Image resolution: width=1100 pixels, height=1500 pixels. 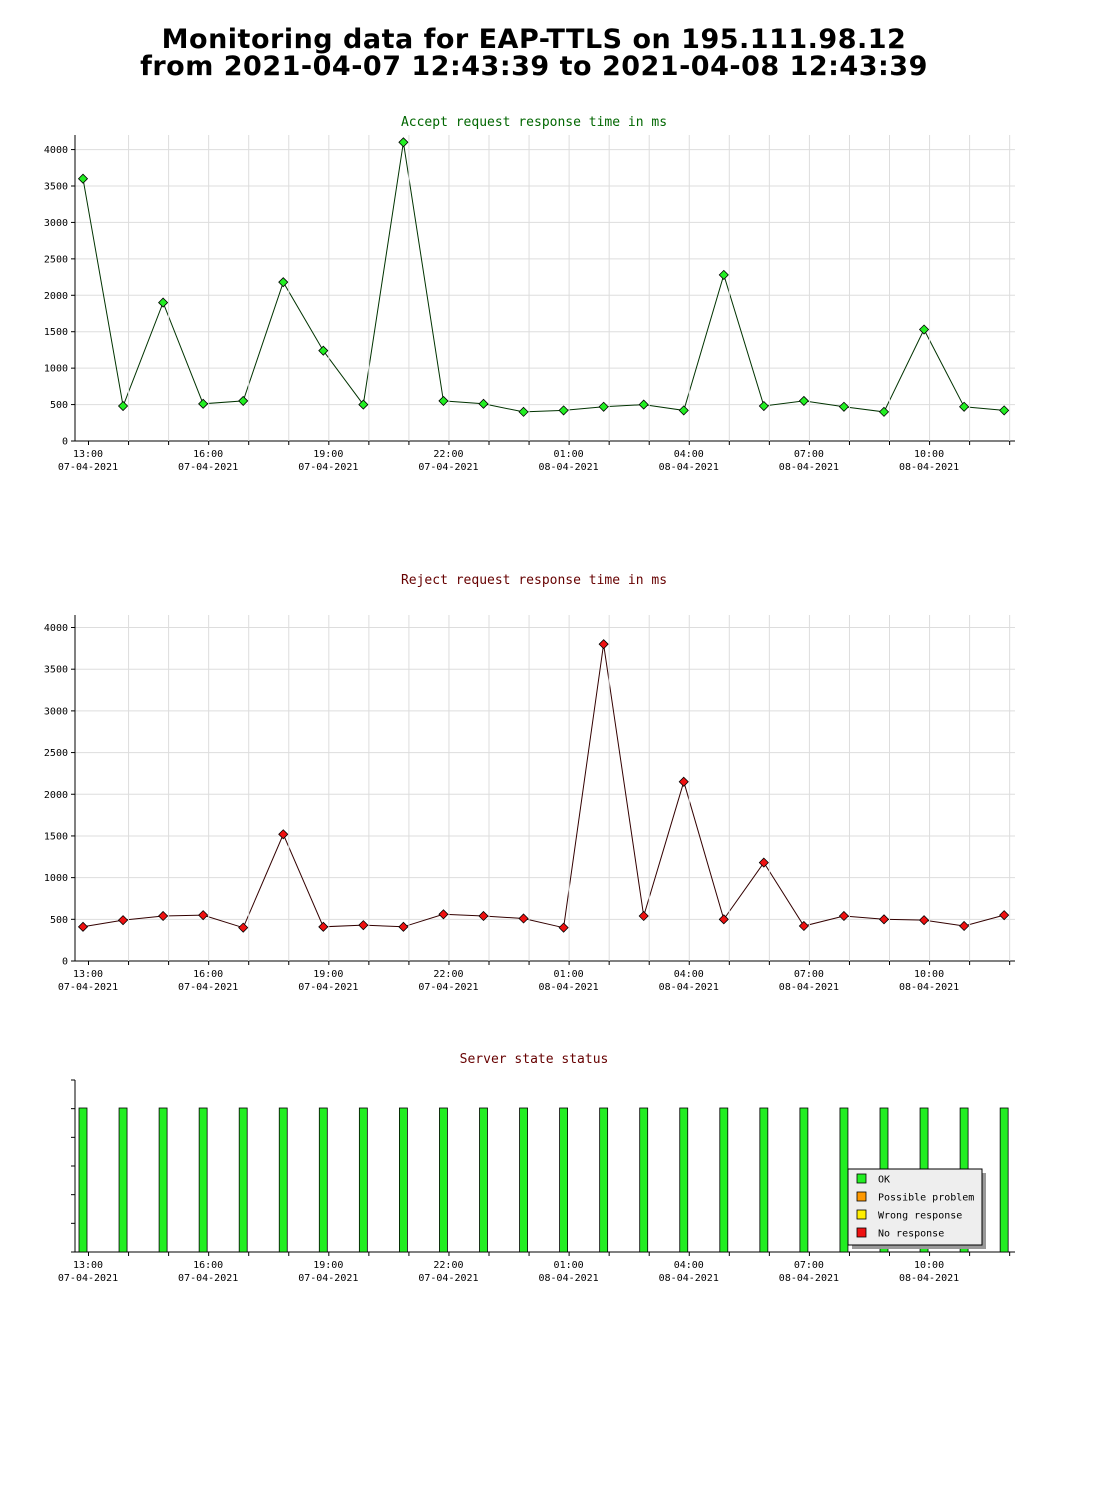 I want to click on legend-label: Possible problem, so click(x=926, y=1198).